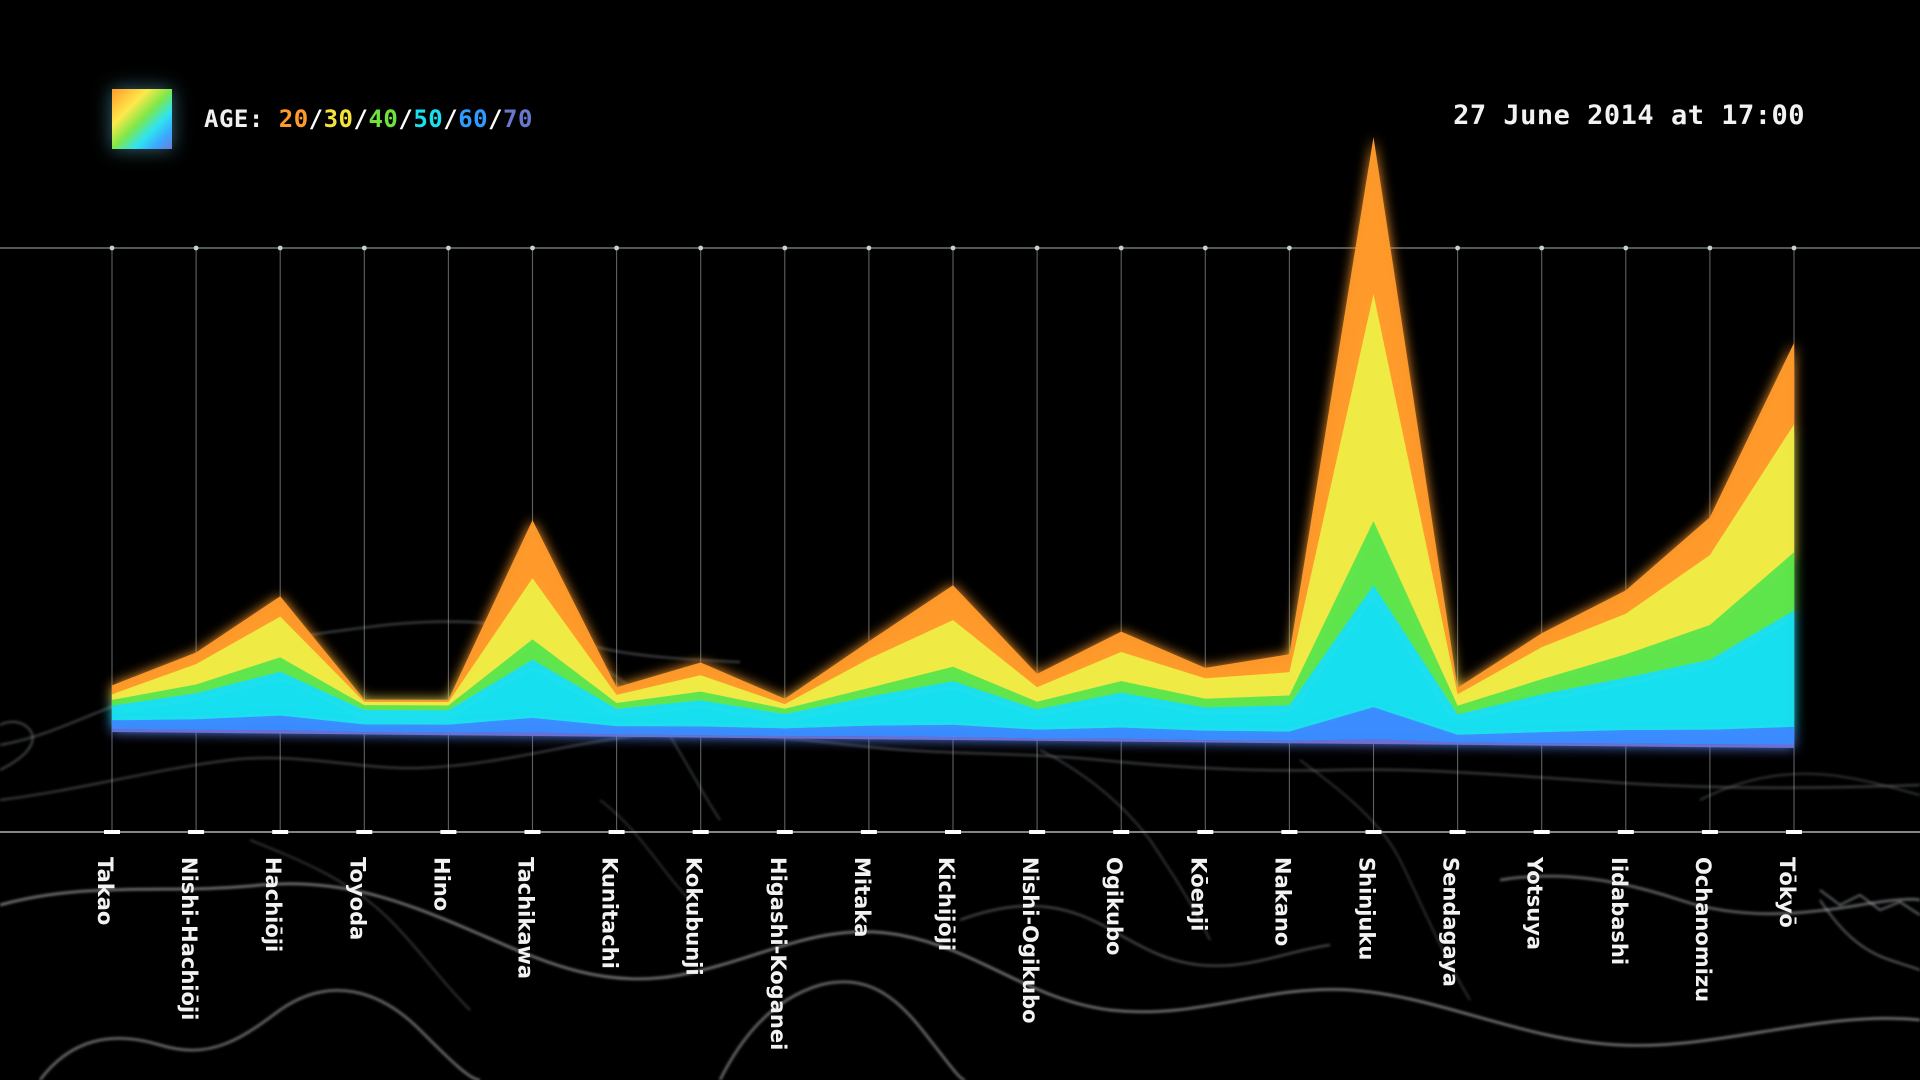  Describe the element at coordinates (473, 119) in the screenshot. I see `age-legend-value-60: 60` at that location.